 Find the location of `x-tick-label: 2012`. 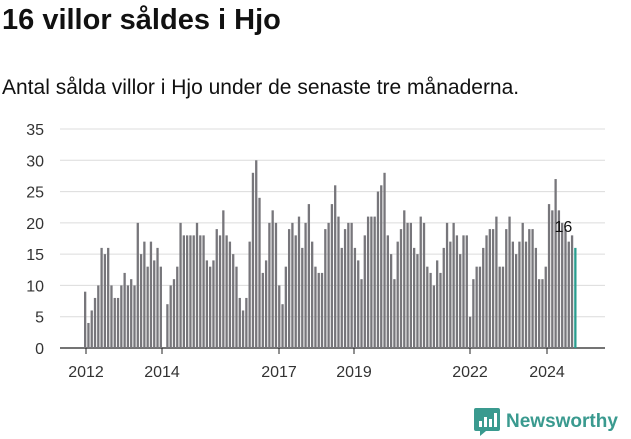

x-tick-label: 2012 is located at coordinates (86, 372).